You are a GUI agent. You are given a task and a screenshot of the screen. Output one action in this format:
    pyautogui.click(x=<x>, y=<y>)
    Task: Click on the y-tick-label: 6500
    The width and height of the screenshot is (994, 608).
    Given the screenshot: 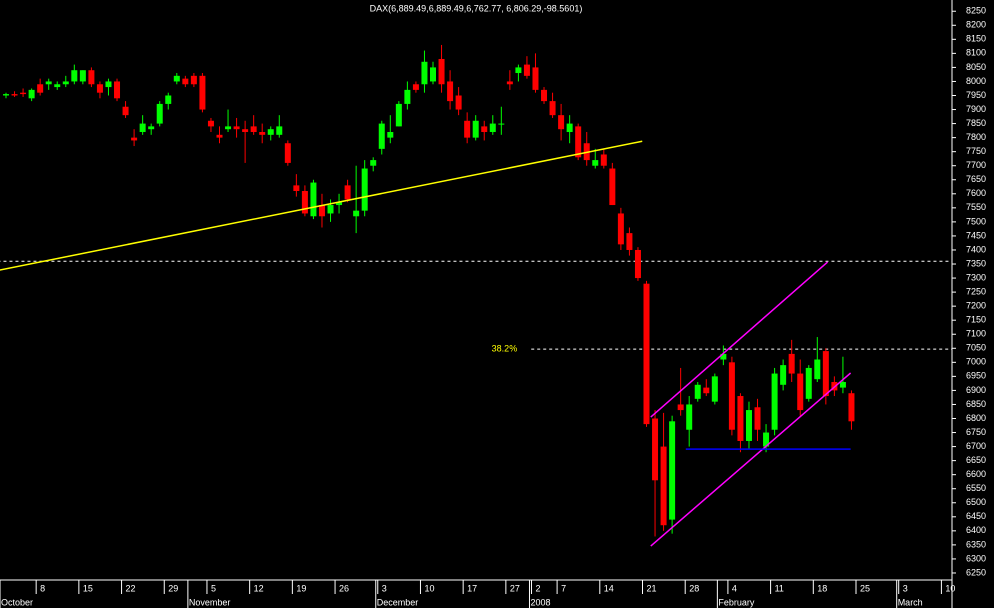 What is the action you would take?
    pyautogui.click(x=976, y=502)
    